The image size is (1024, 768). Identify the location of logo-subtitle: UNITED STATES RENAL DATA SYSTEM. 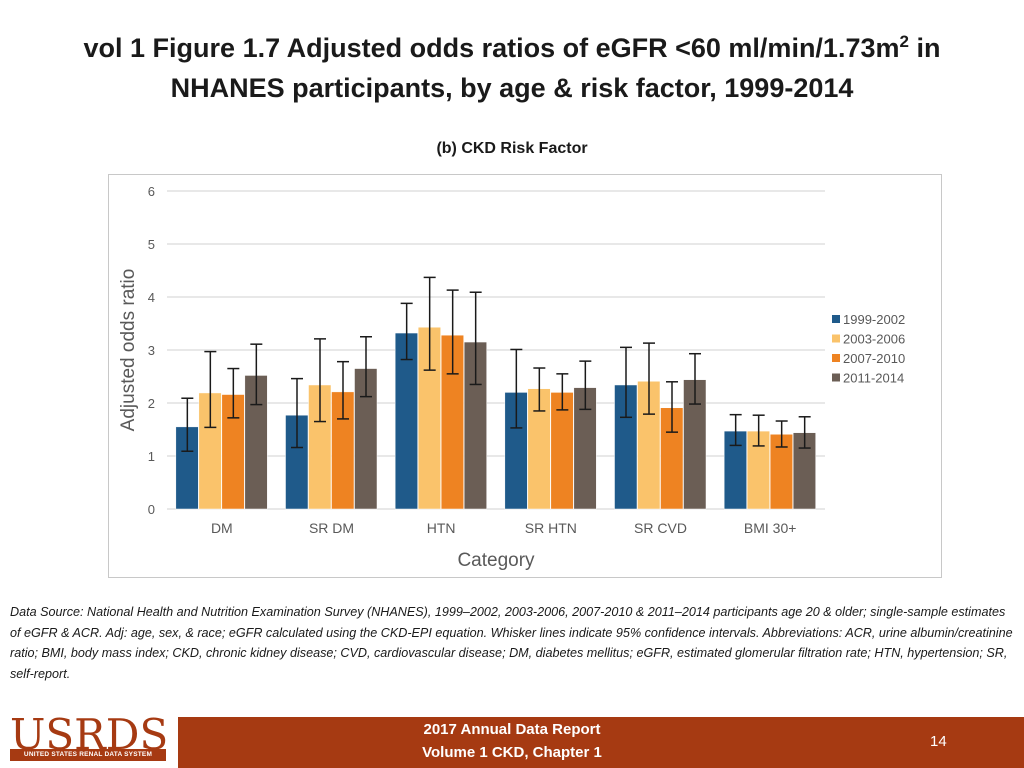
(88, 755).